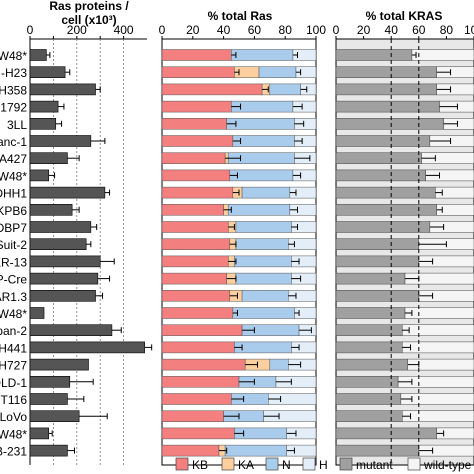  What do you see at coordinates (246, 465) in the screenshot?
I see `legend-label-ka: KA` at bounding box center [246, 465].